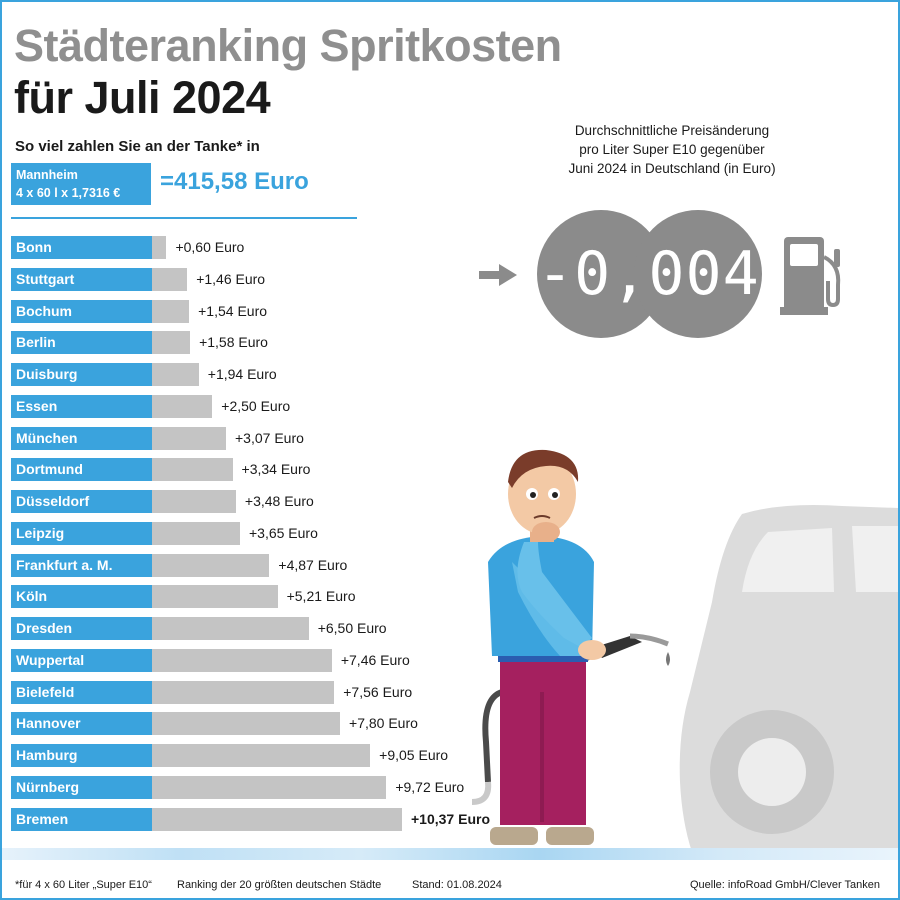  What do you see at coordinates (81, 597) in the screenshot?
I see `bar-label: Köln` at bounding box center [81, 597].